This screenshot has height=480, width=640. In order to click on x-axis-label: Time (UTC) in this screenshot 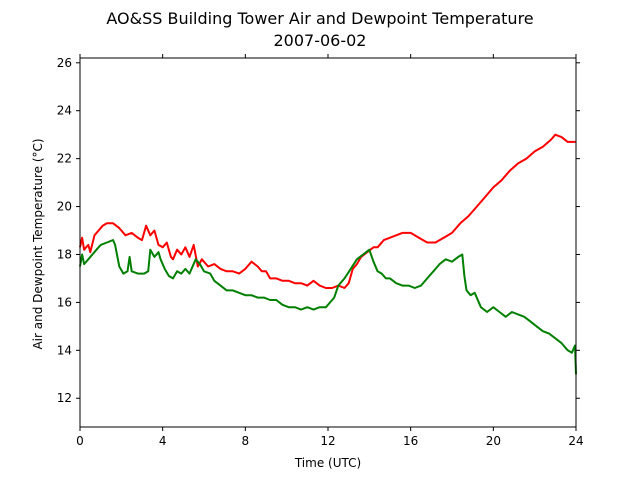, I will do `click(327, 463)`.